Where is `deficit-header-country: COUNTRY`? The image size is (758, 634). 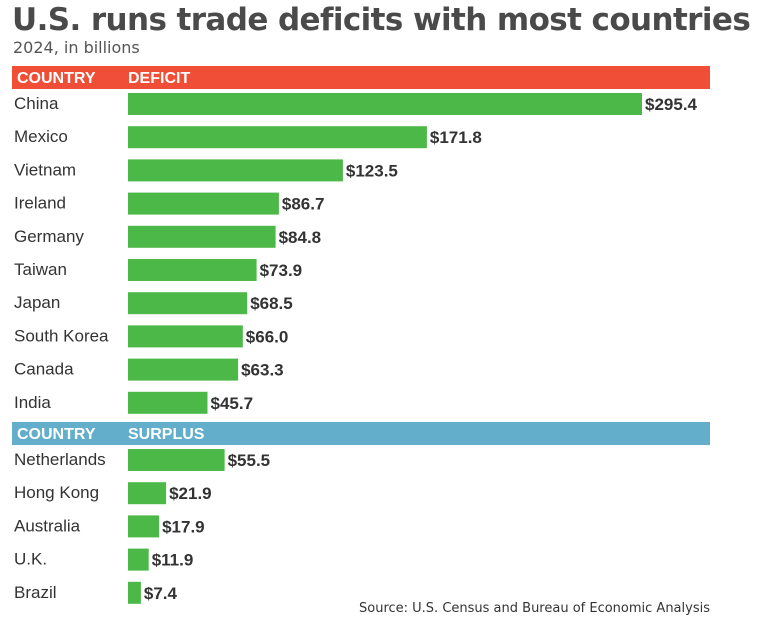
deficit-header-country: COUNTRY is located at coordinates (56, 78).